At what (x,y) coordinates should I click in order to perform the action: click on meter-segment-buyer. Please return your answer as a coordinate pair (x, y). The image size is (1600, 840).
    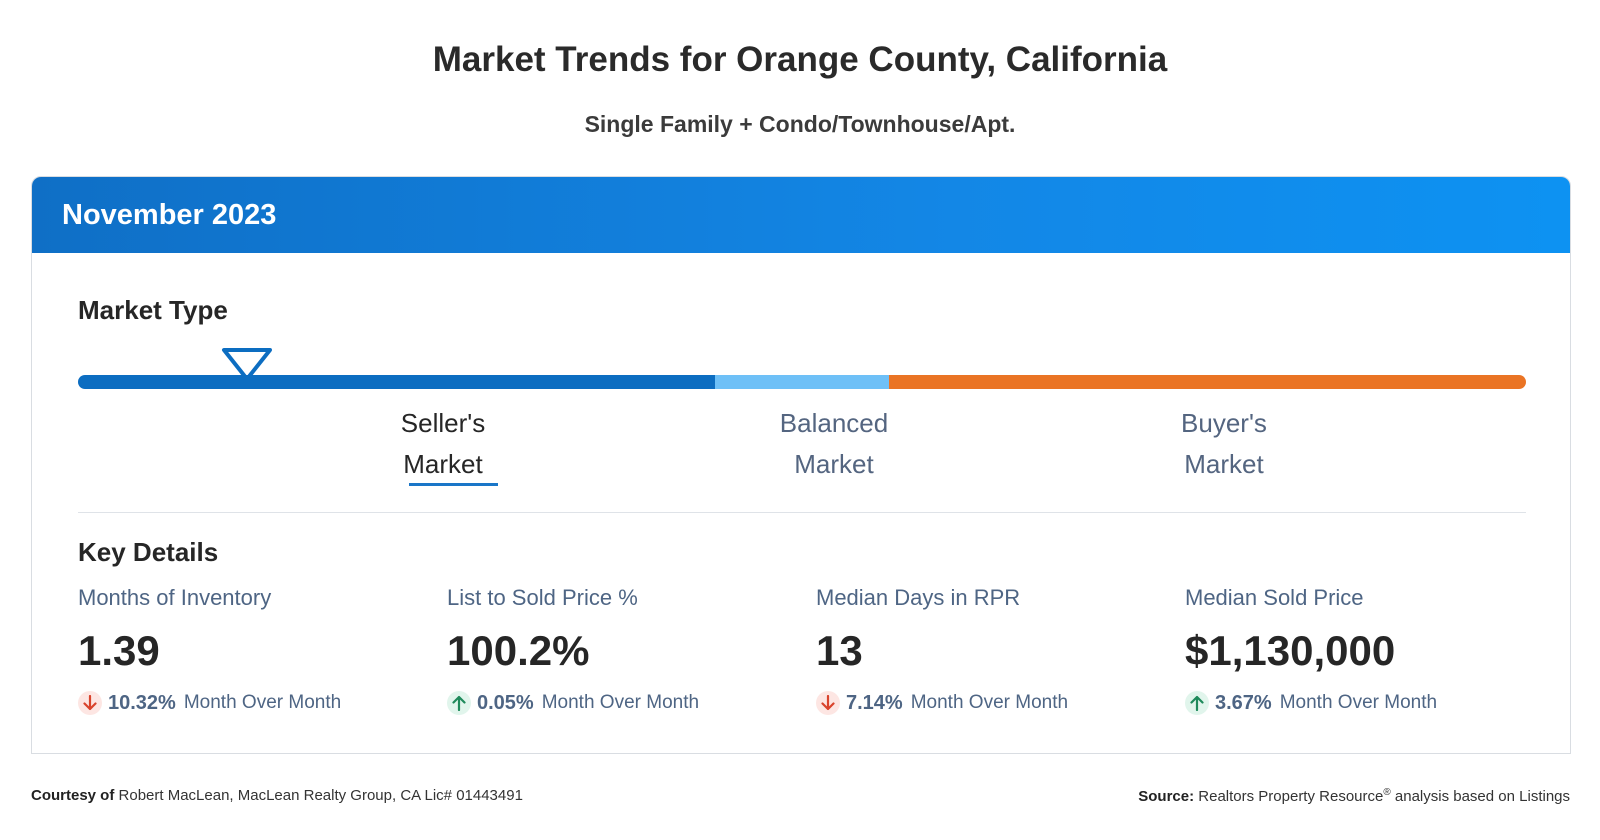
    Looking at the image, I should click on (1207, 382).